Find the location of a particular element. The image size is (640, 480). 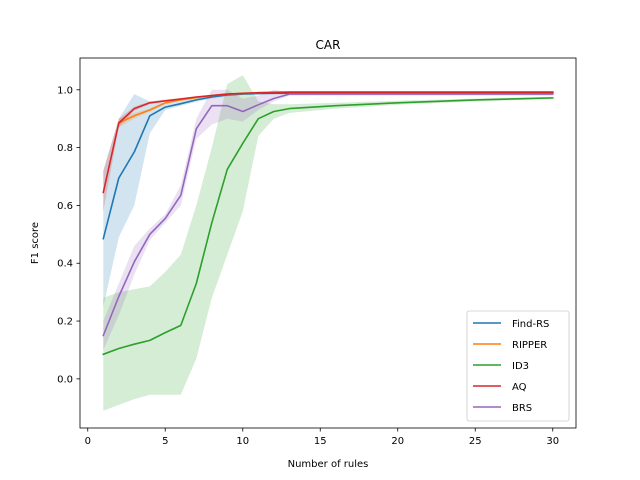

y-axis-ticks: 0.0 0.2 0.4 0.6 0.8 1.0 is located at coordinates (68, 235).